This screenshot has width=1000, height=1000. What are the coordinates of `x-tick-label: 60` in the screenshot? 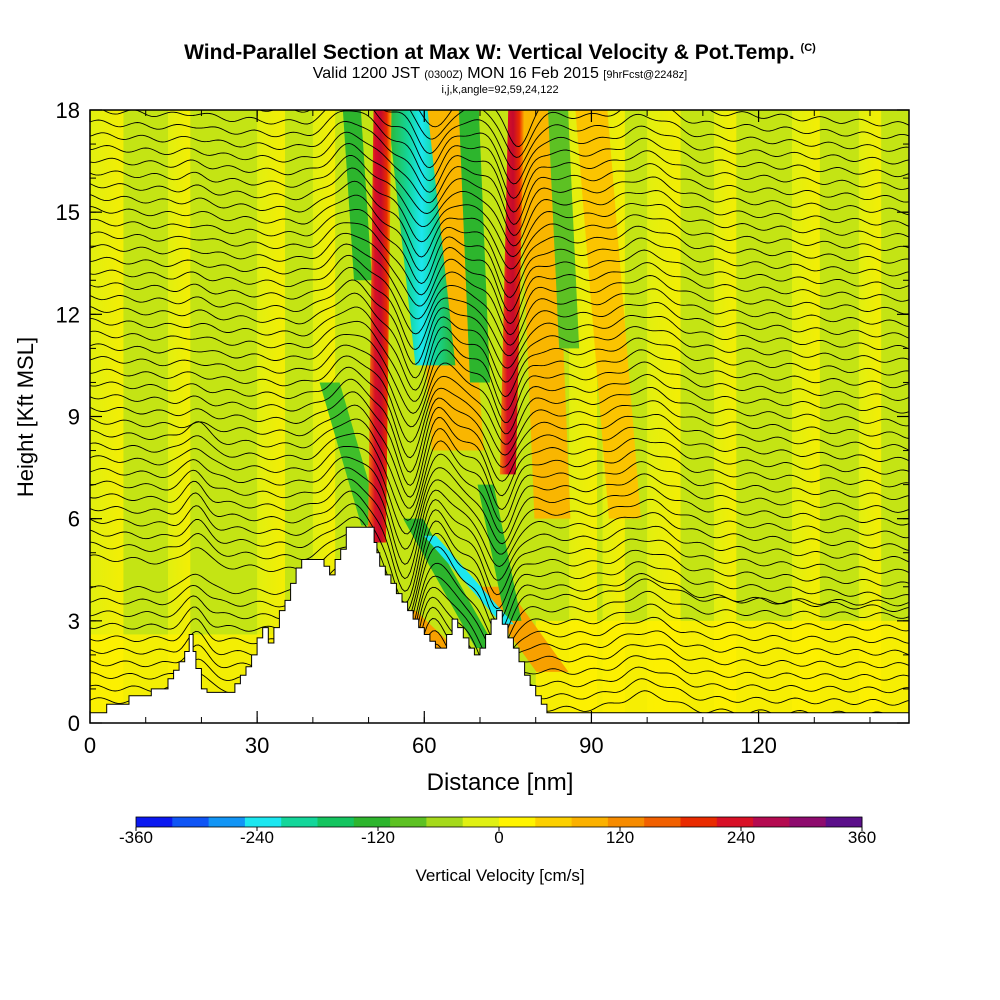 It's located at (424, 745).